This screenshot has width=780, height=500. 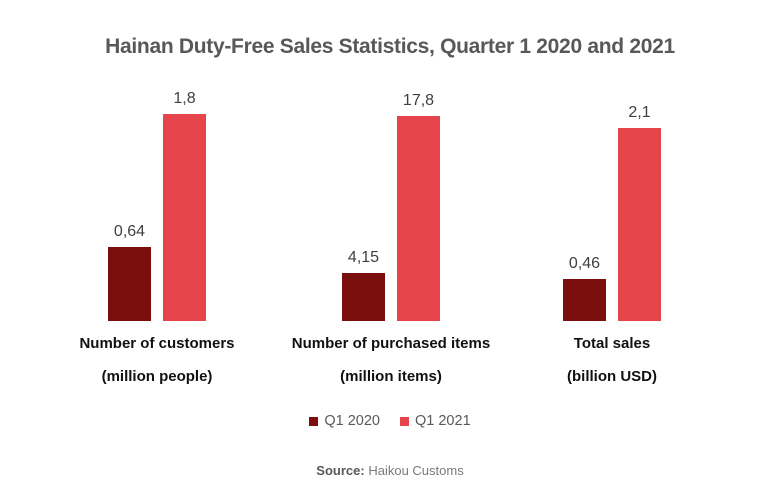 What do you see at coordinates (584, 263) in the screenshot?
I see `value-label-q1-2020: 0,46` at bounding box center [584, 263].